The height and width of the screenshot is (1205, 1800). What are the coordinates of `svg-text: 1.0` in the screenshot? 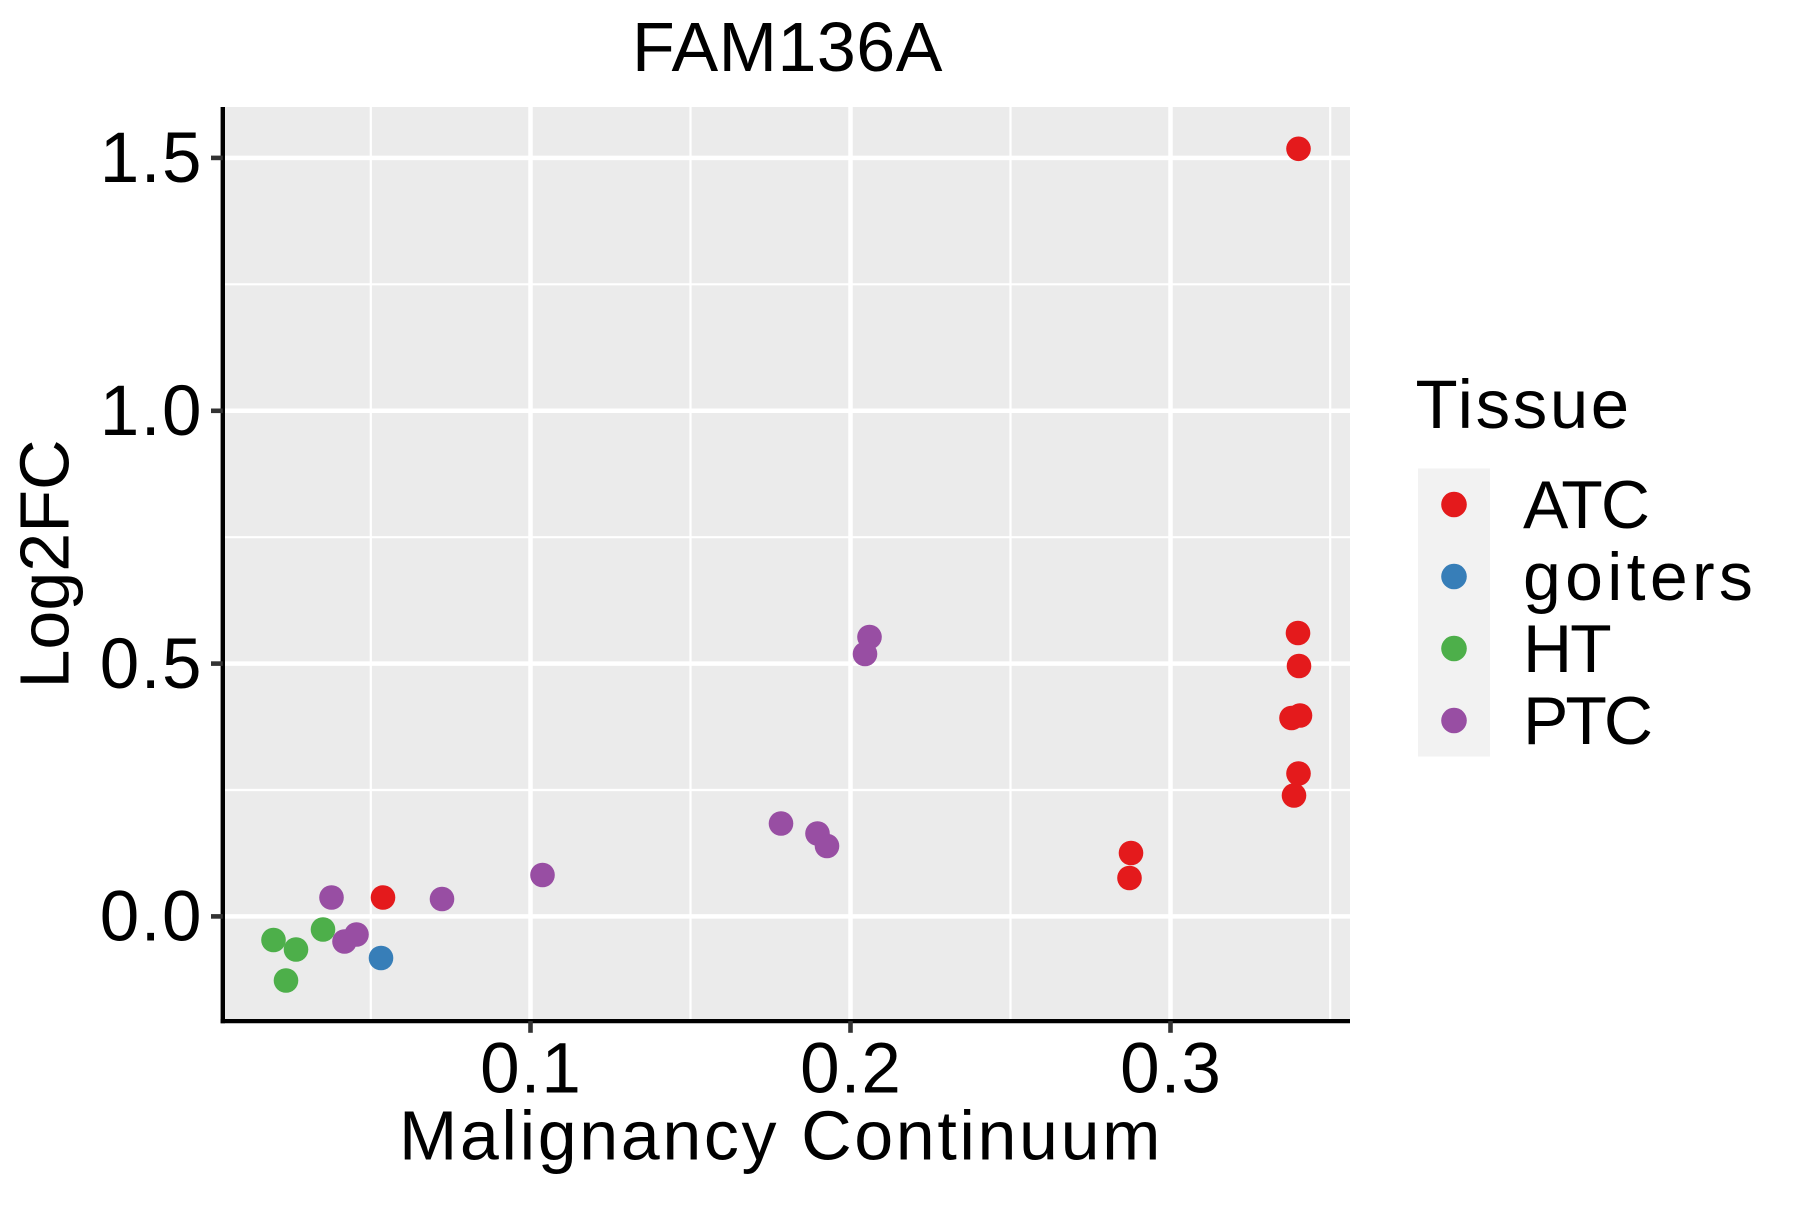 It's located at (151, 411).